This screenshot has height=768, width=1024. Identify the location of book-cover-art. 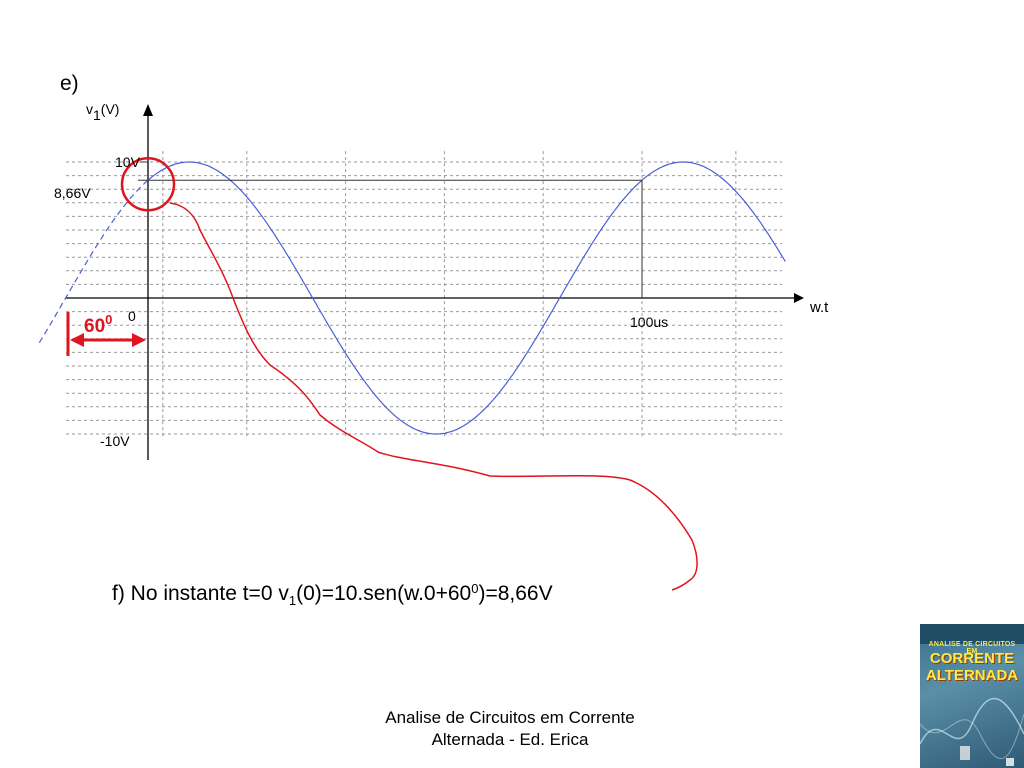
(972, 731).